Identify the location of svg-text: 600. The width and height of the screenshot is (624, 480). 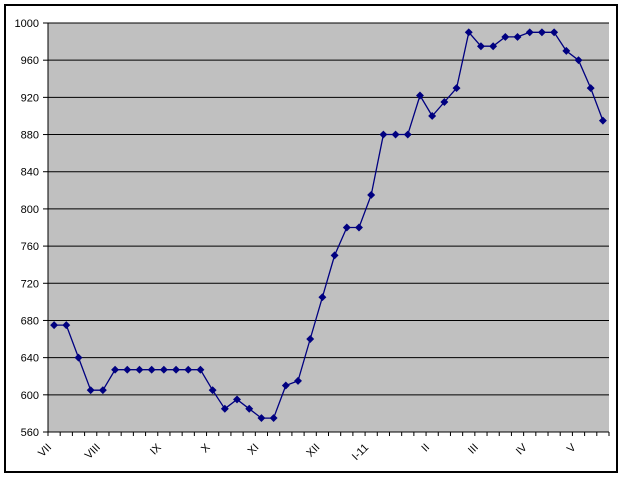
(30, 396).